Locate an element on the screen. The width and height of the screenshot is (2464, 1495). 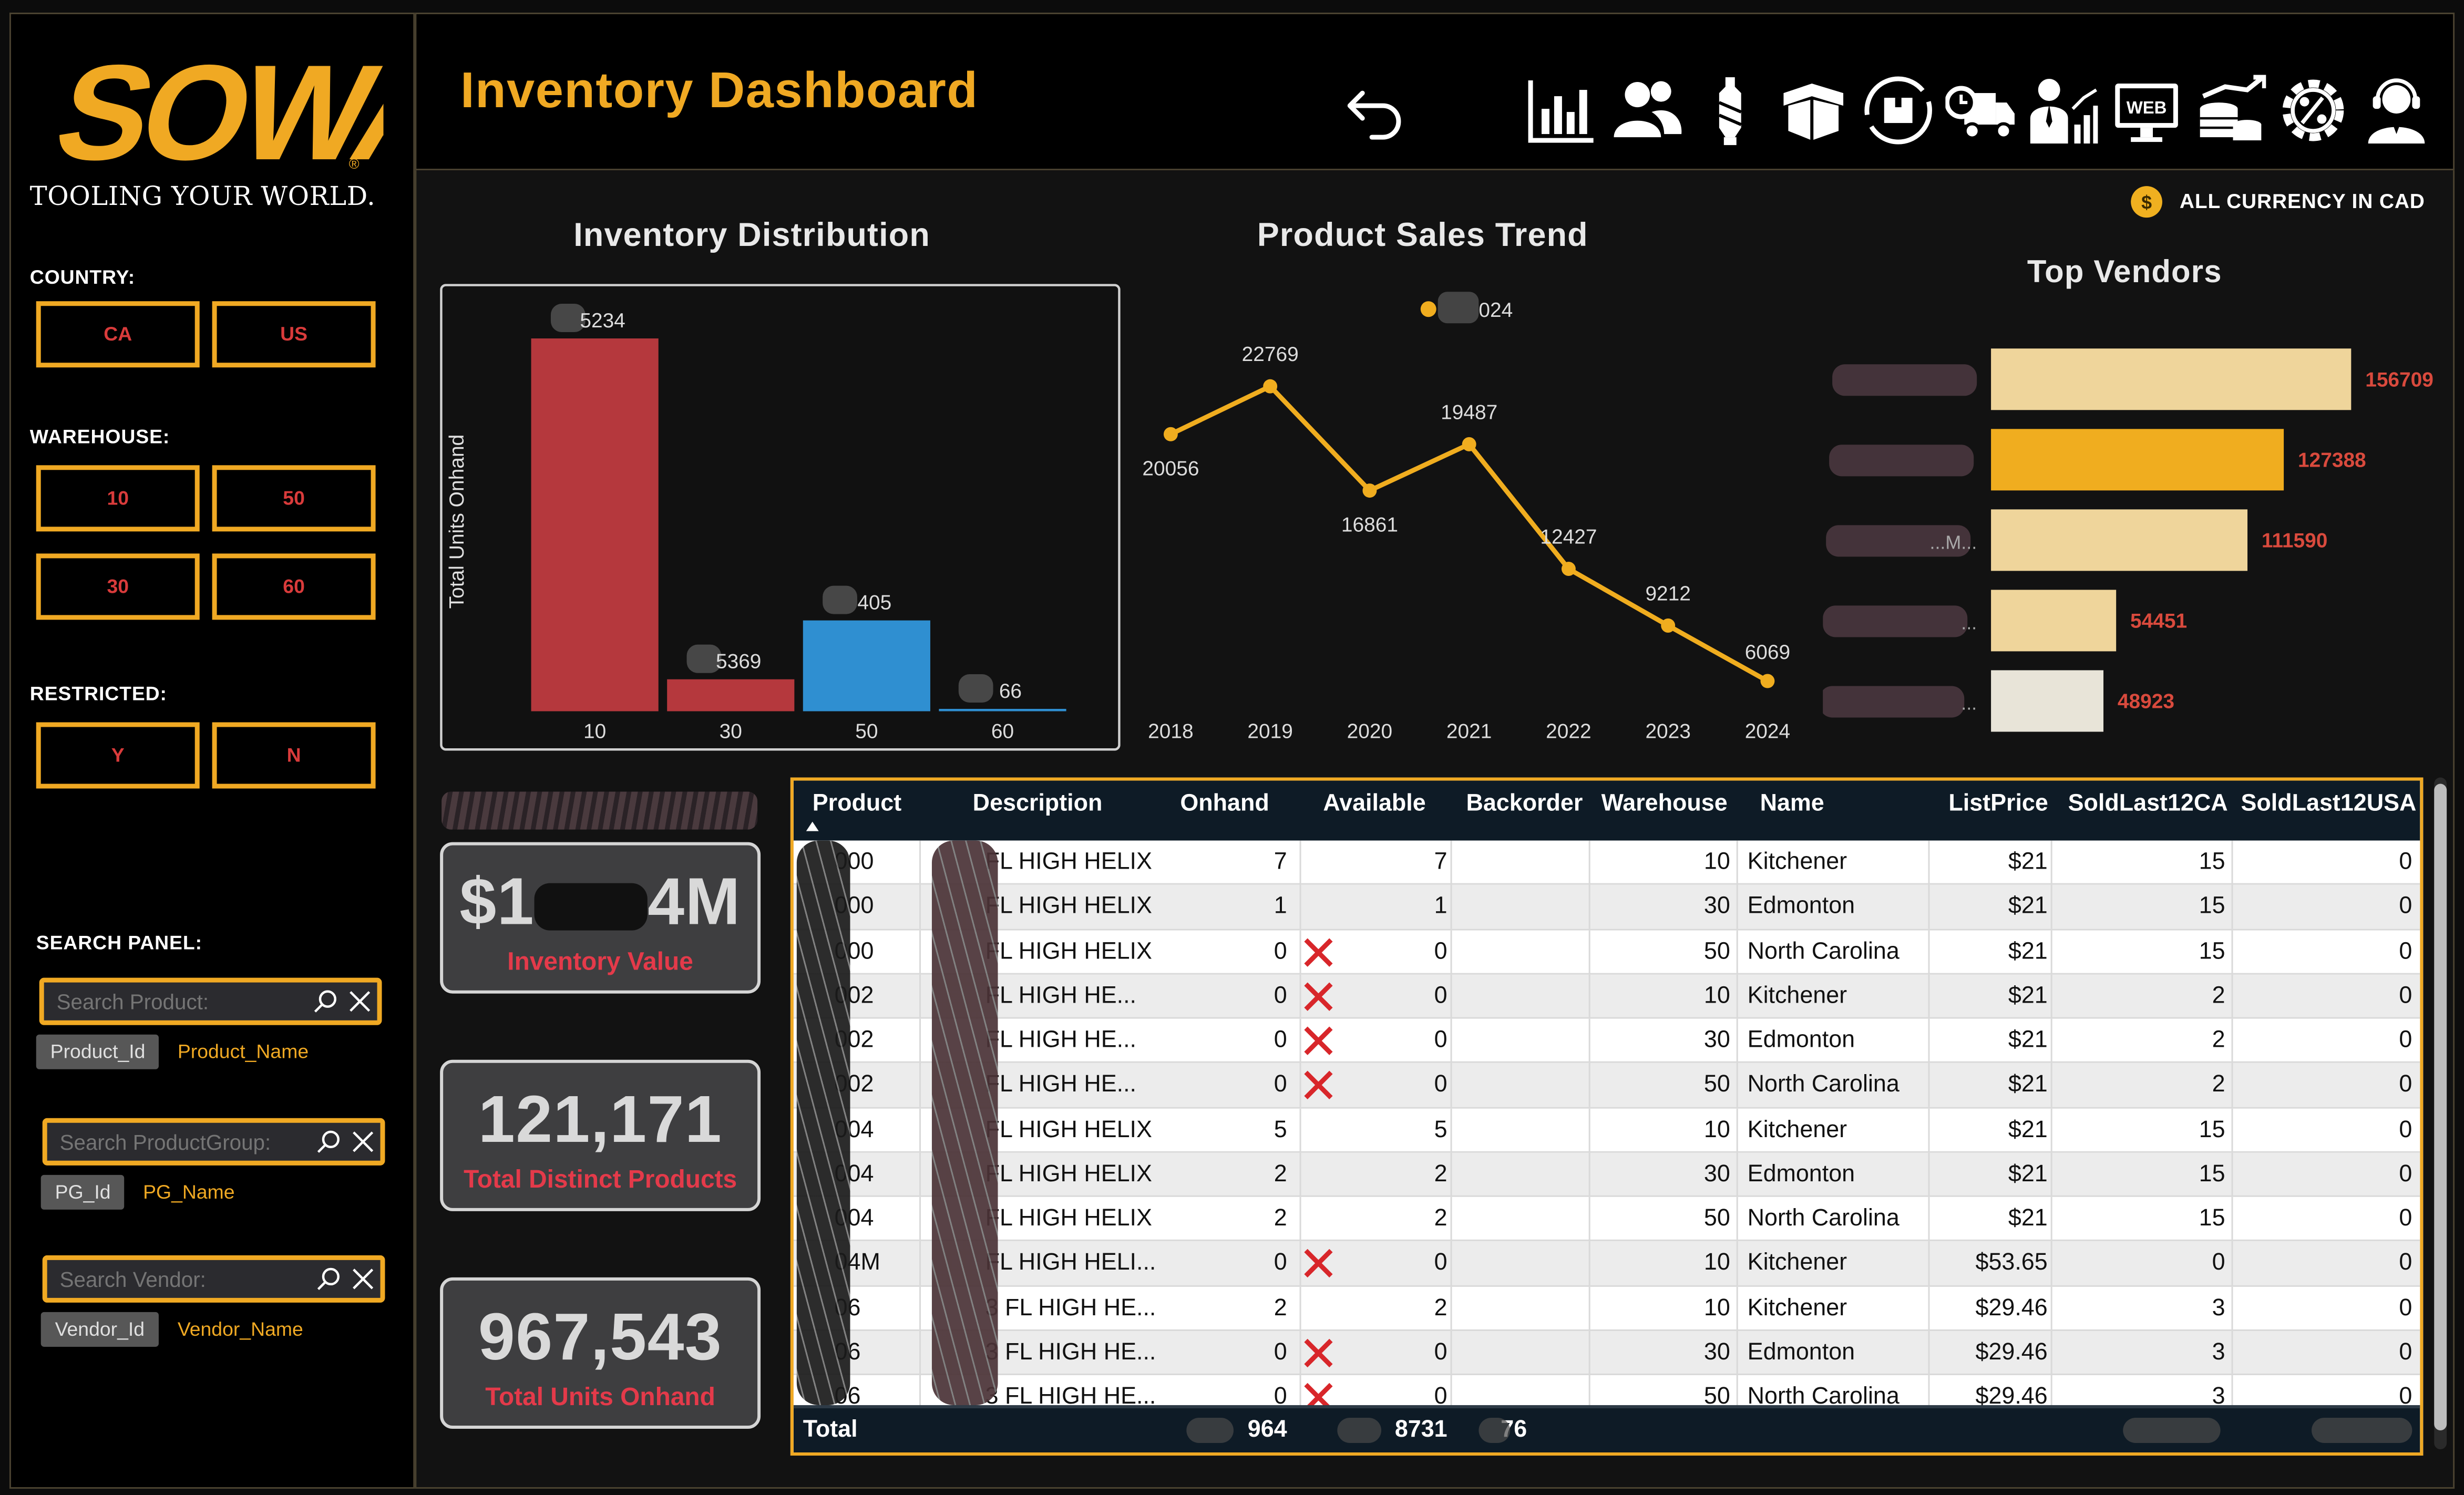
money-growth-icon is located at coordinates (2230, 110).